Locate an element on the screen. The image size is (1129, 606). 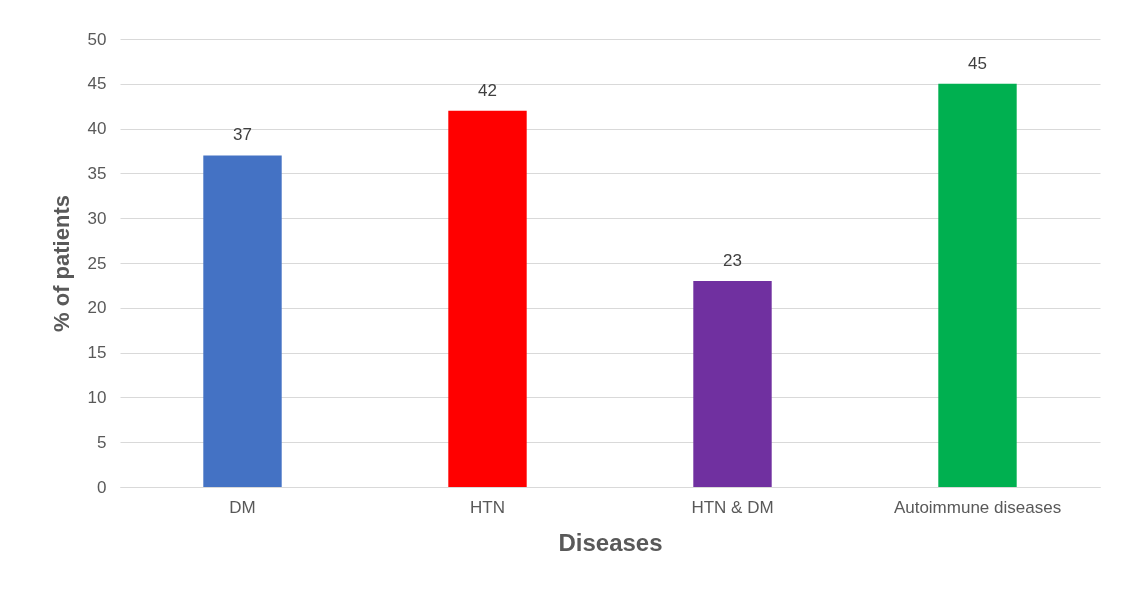
y-tick-label: 10 is located at coordinates (97, 397).